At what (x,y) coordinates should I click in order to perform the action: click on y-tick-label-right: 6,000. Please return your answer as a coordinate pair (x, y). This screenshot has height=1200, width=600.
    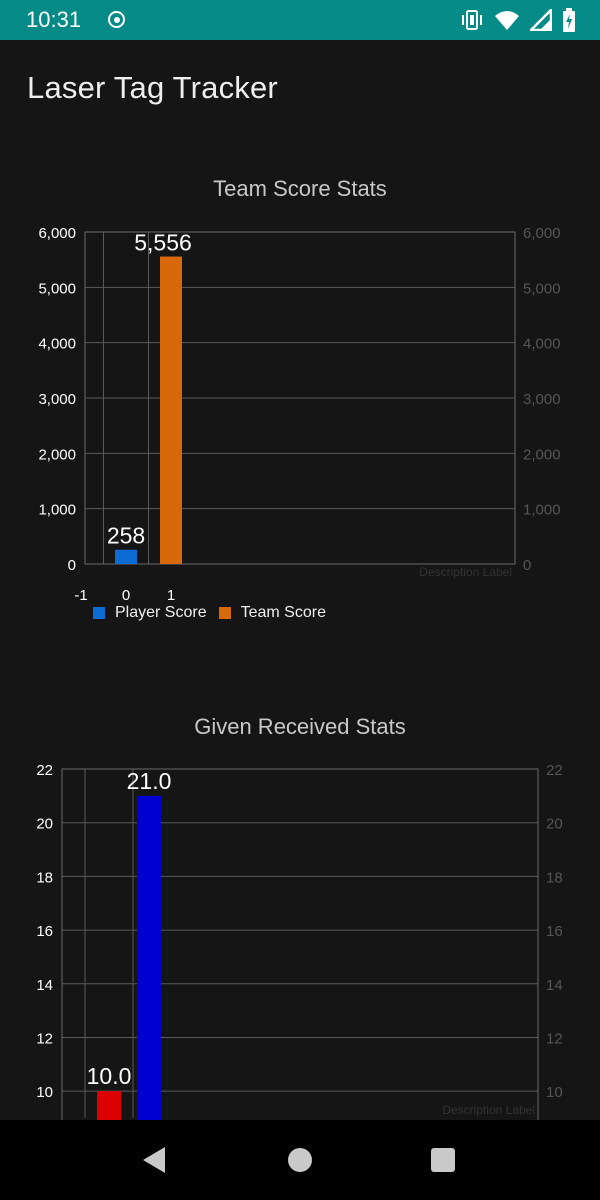
    Looking at the image, I should click on (542, 233).